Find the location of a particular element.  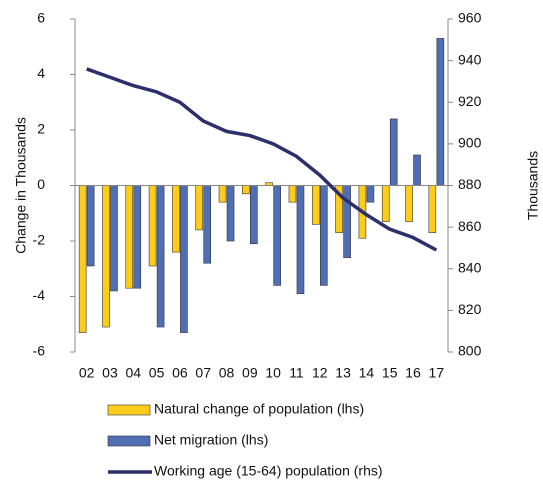

y-tick-label: 2 is located at coordinates (41, 129).